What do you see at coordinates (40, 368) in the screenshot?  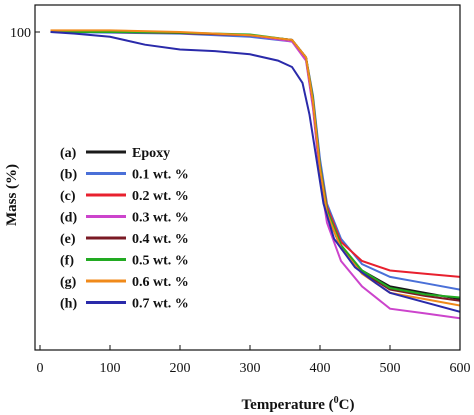 I see `x-tick-label: 0` at bounding box center [40, 368].